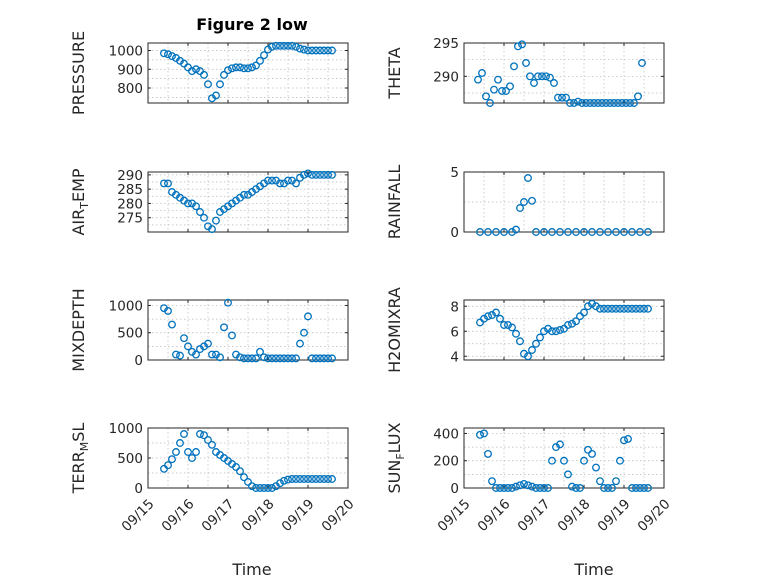 The height and width of the screenshot is (583, 778). I want to click on y-axis-label-3: AIRTEMP, so click(80, 201).